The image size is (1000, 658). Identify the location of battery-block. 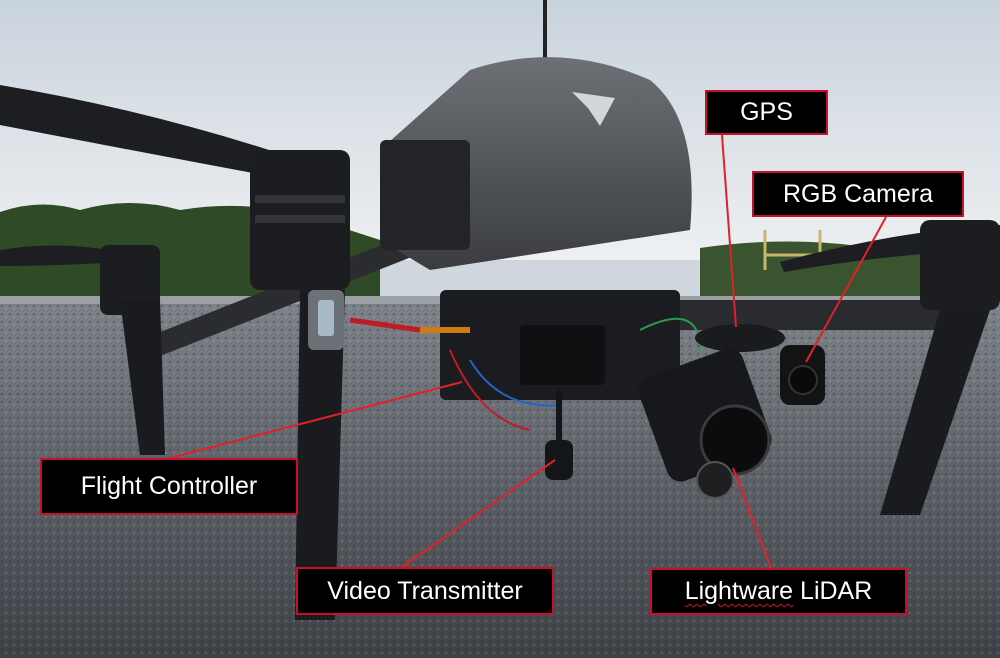
(425, 195).